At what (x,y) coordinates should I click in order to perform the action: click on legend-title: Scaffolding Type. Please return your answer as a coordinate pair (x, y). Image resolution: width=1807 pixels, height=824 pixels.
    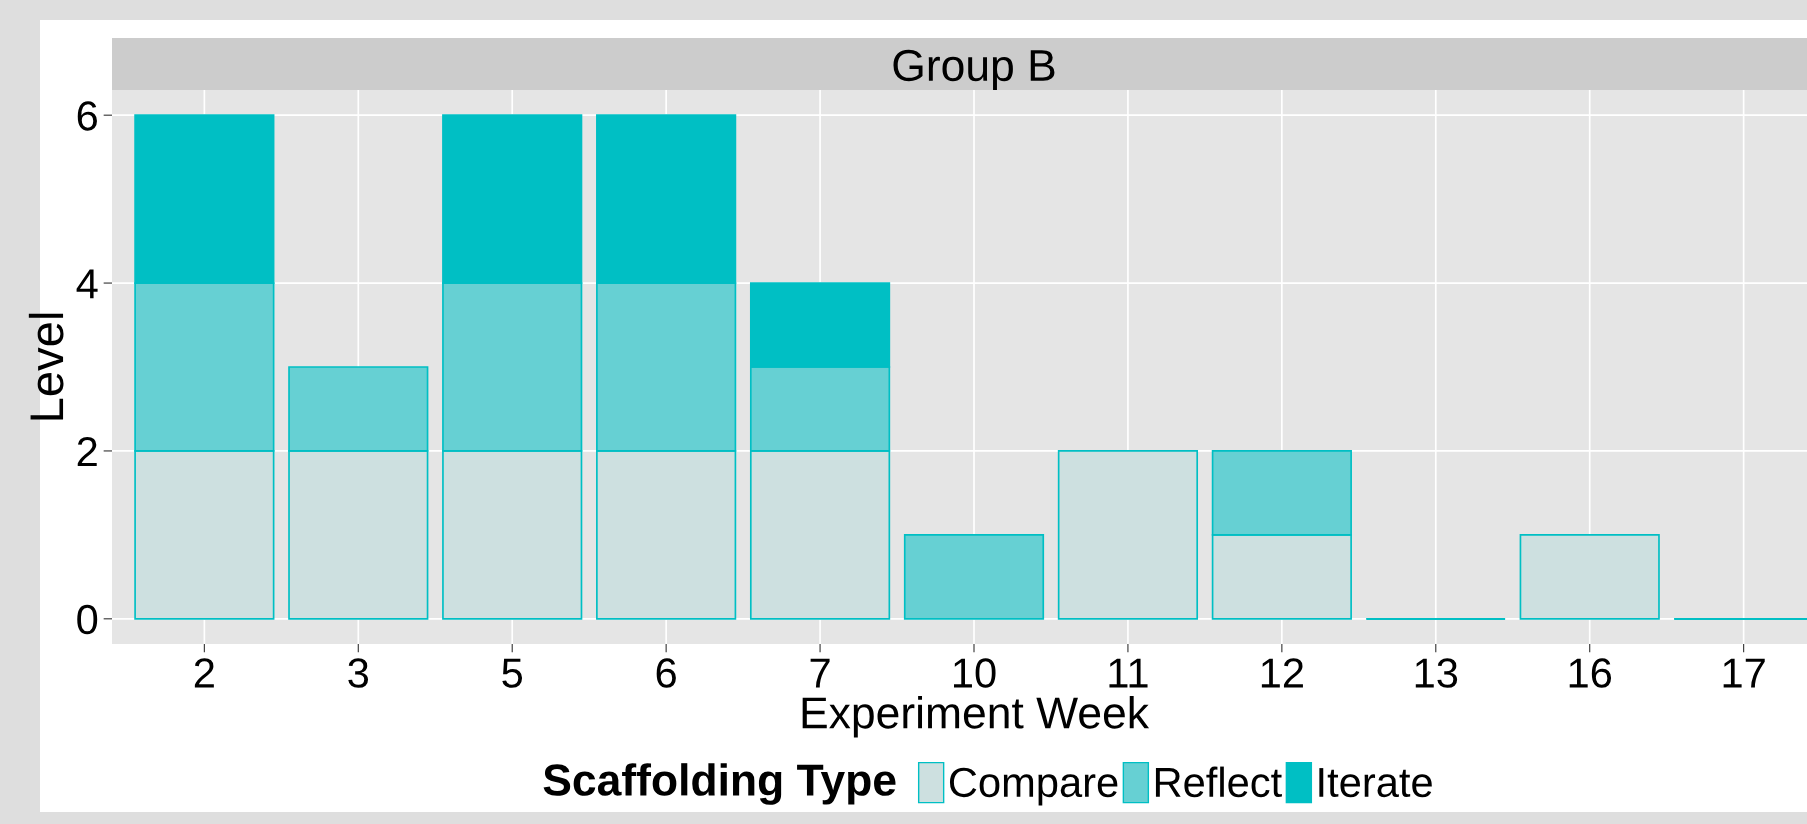
    Looking at the image, I should click on (719, 784).